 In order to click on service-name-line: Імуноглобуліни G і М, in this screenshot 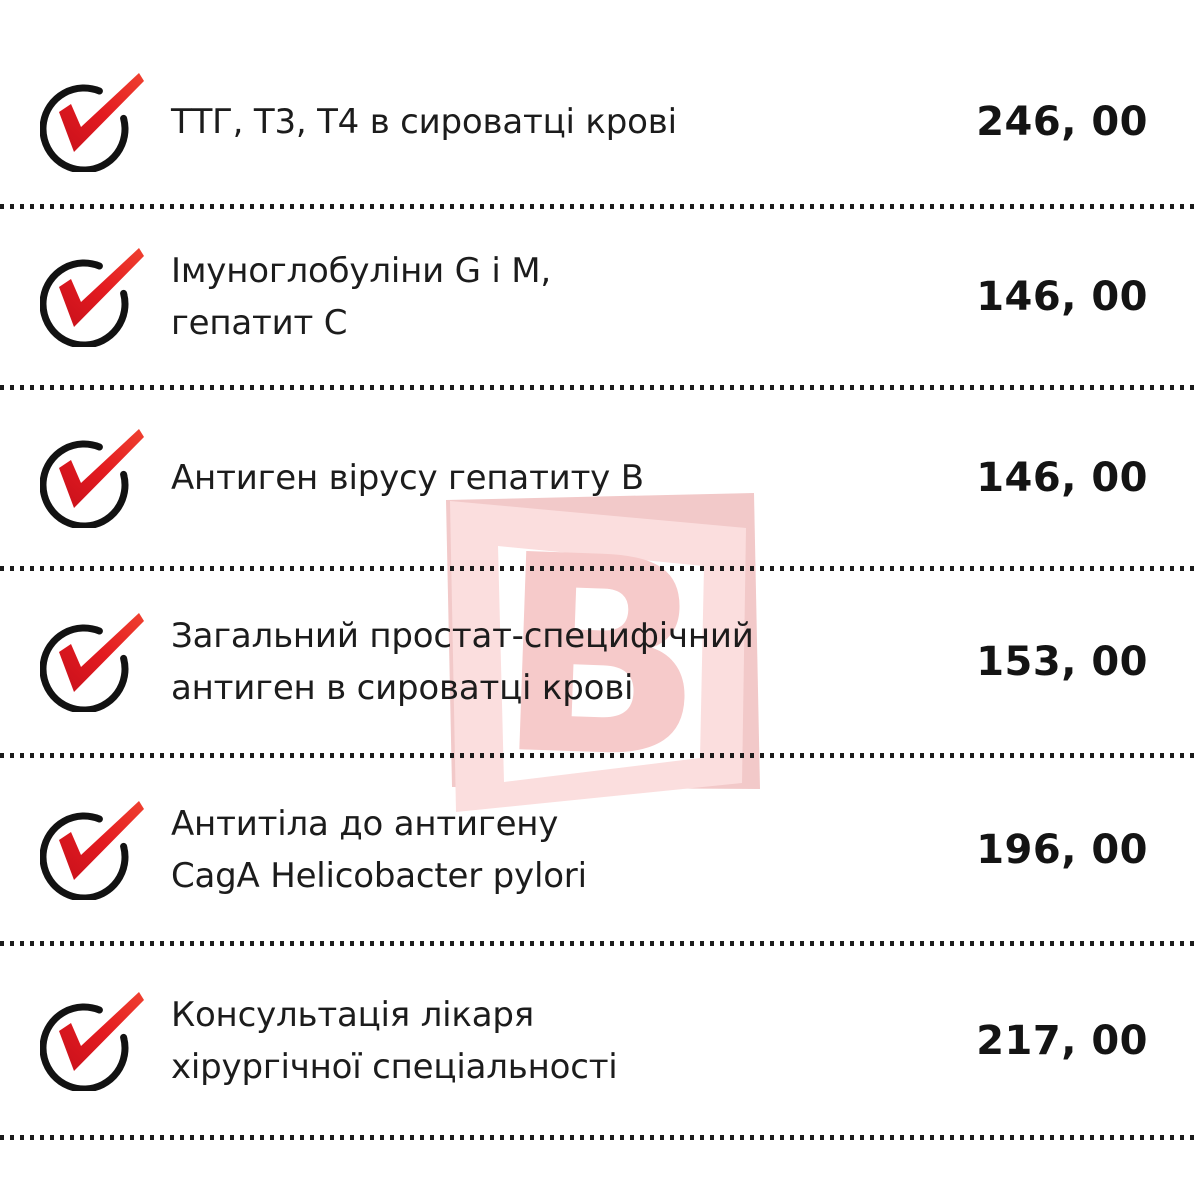, I will do `click(361, 271)`.